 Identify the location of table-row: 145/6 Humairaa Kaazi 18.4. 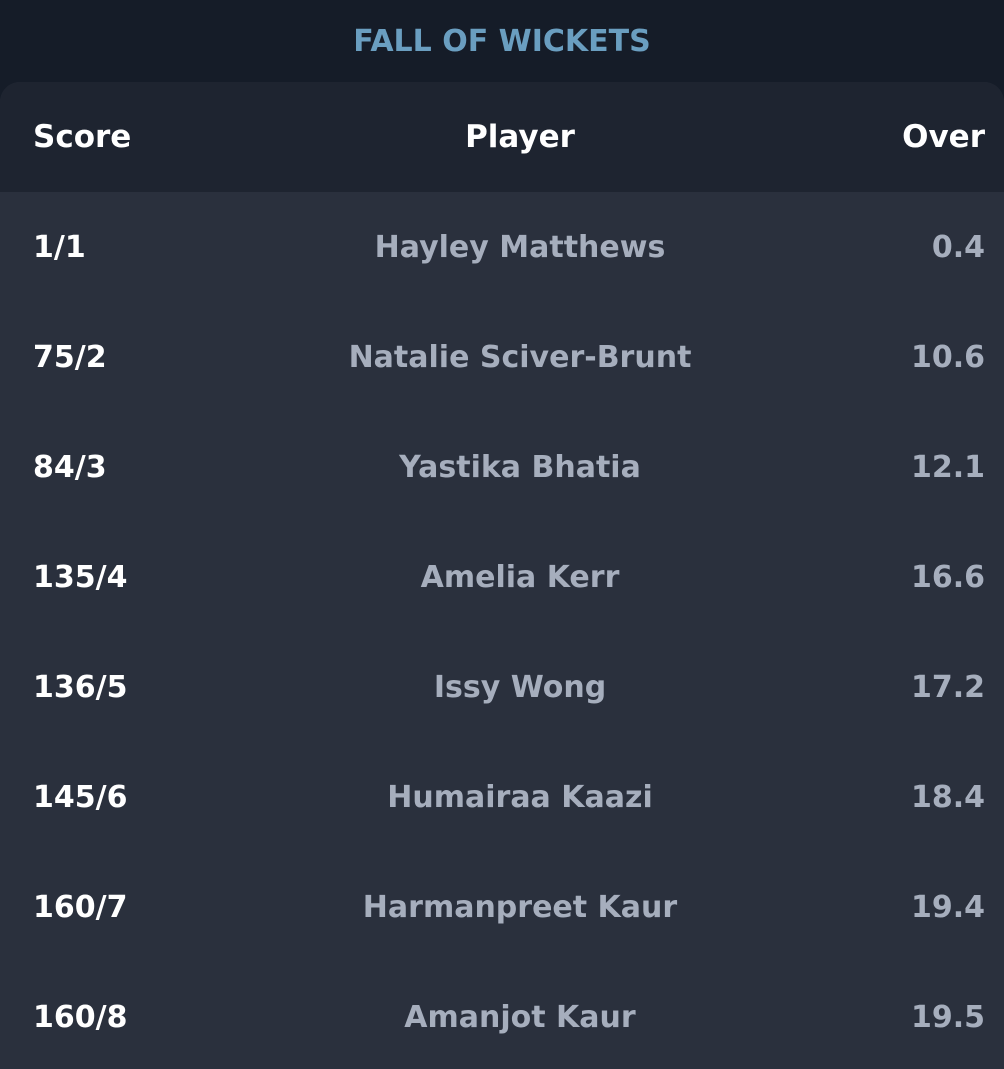
(502, 797).